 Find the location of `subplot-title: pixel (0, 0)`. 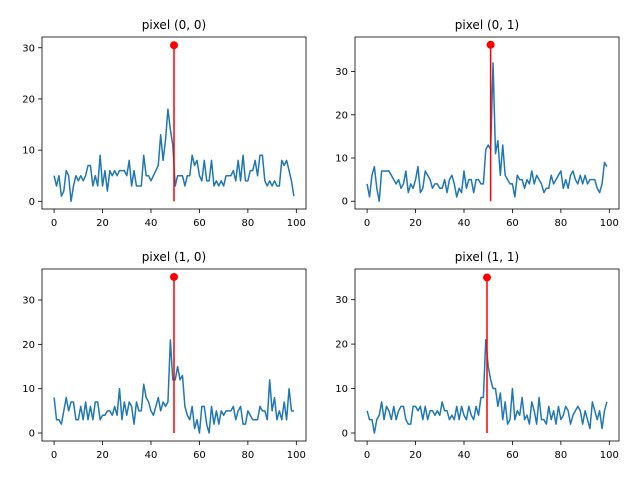

subplot-title: pixel (0, 0) is located at coordinates (174, 25).